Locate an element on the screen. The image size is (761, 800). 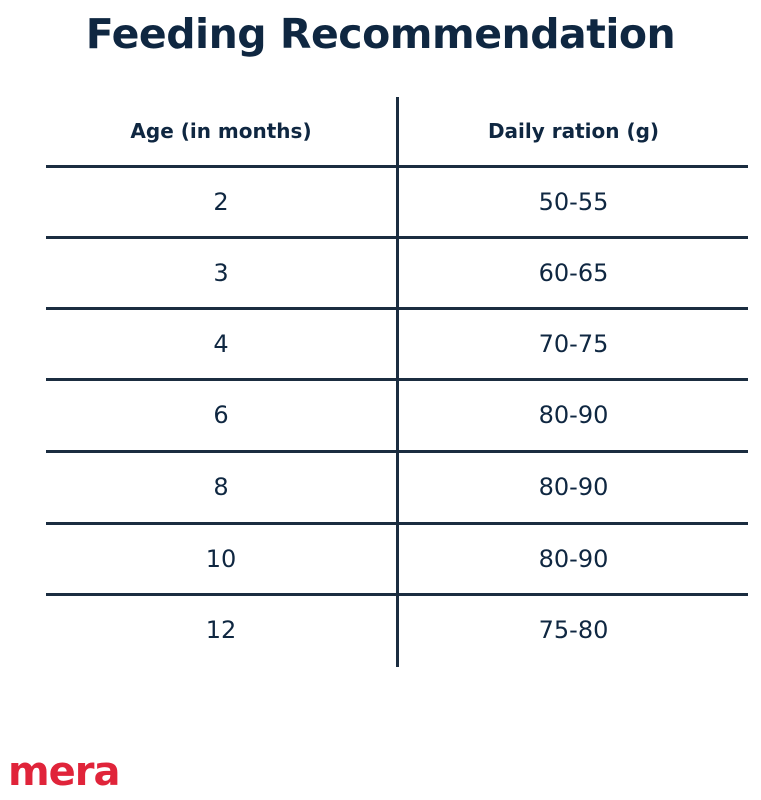
table-row: 12 75-80 is located at coordinates (397, 630).